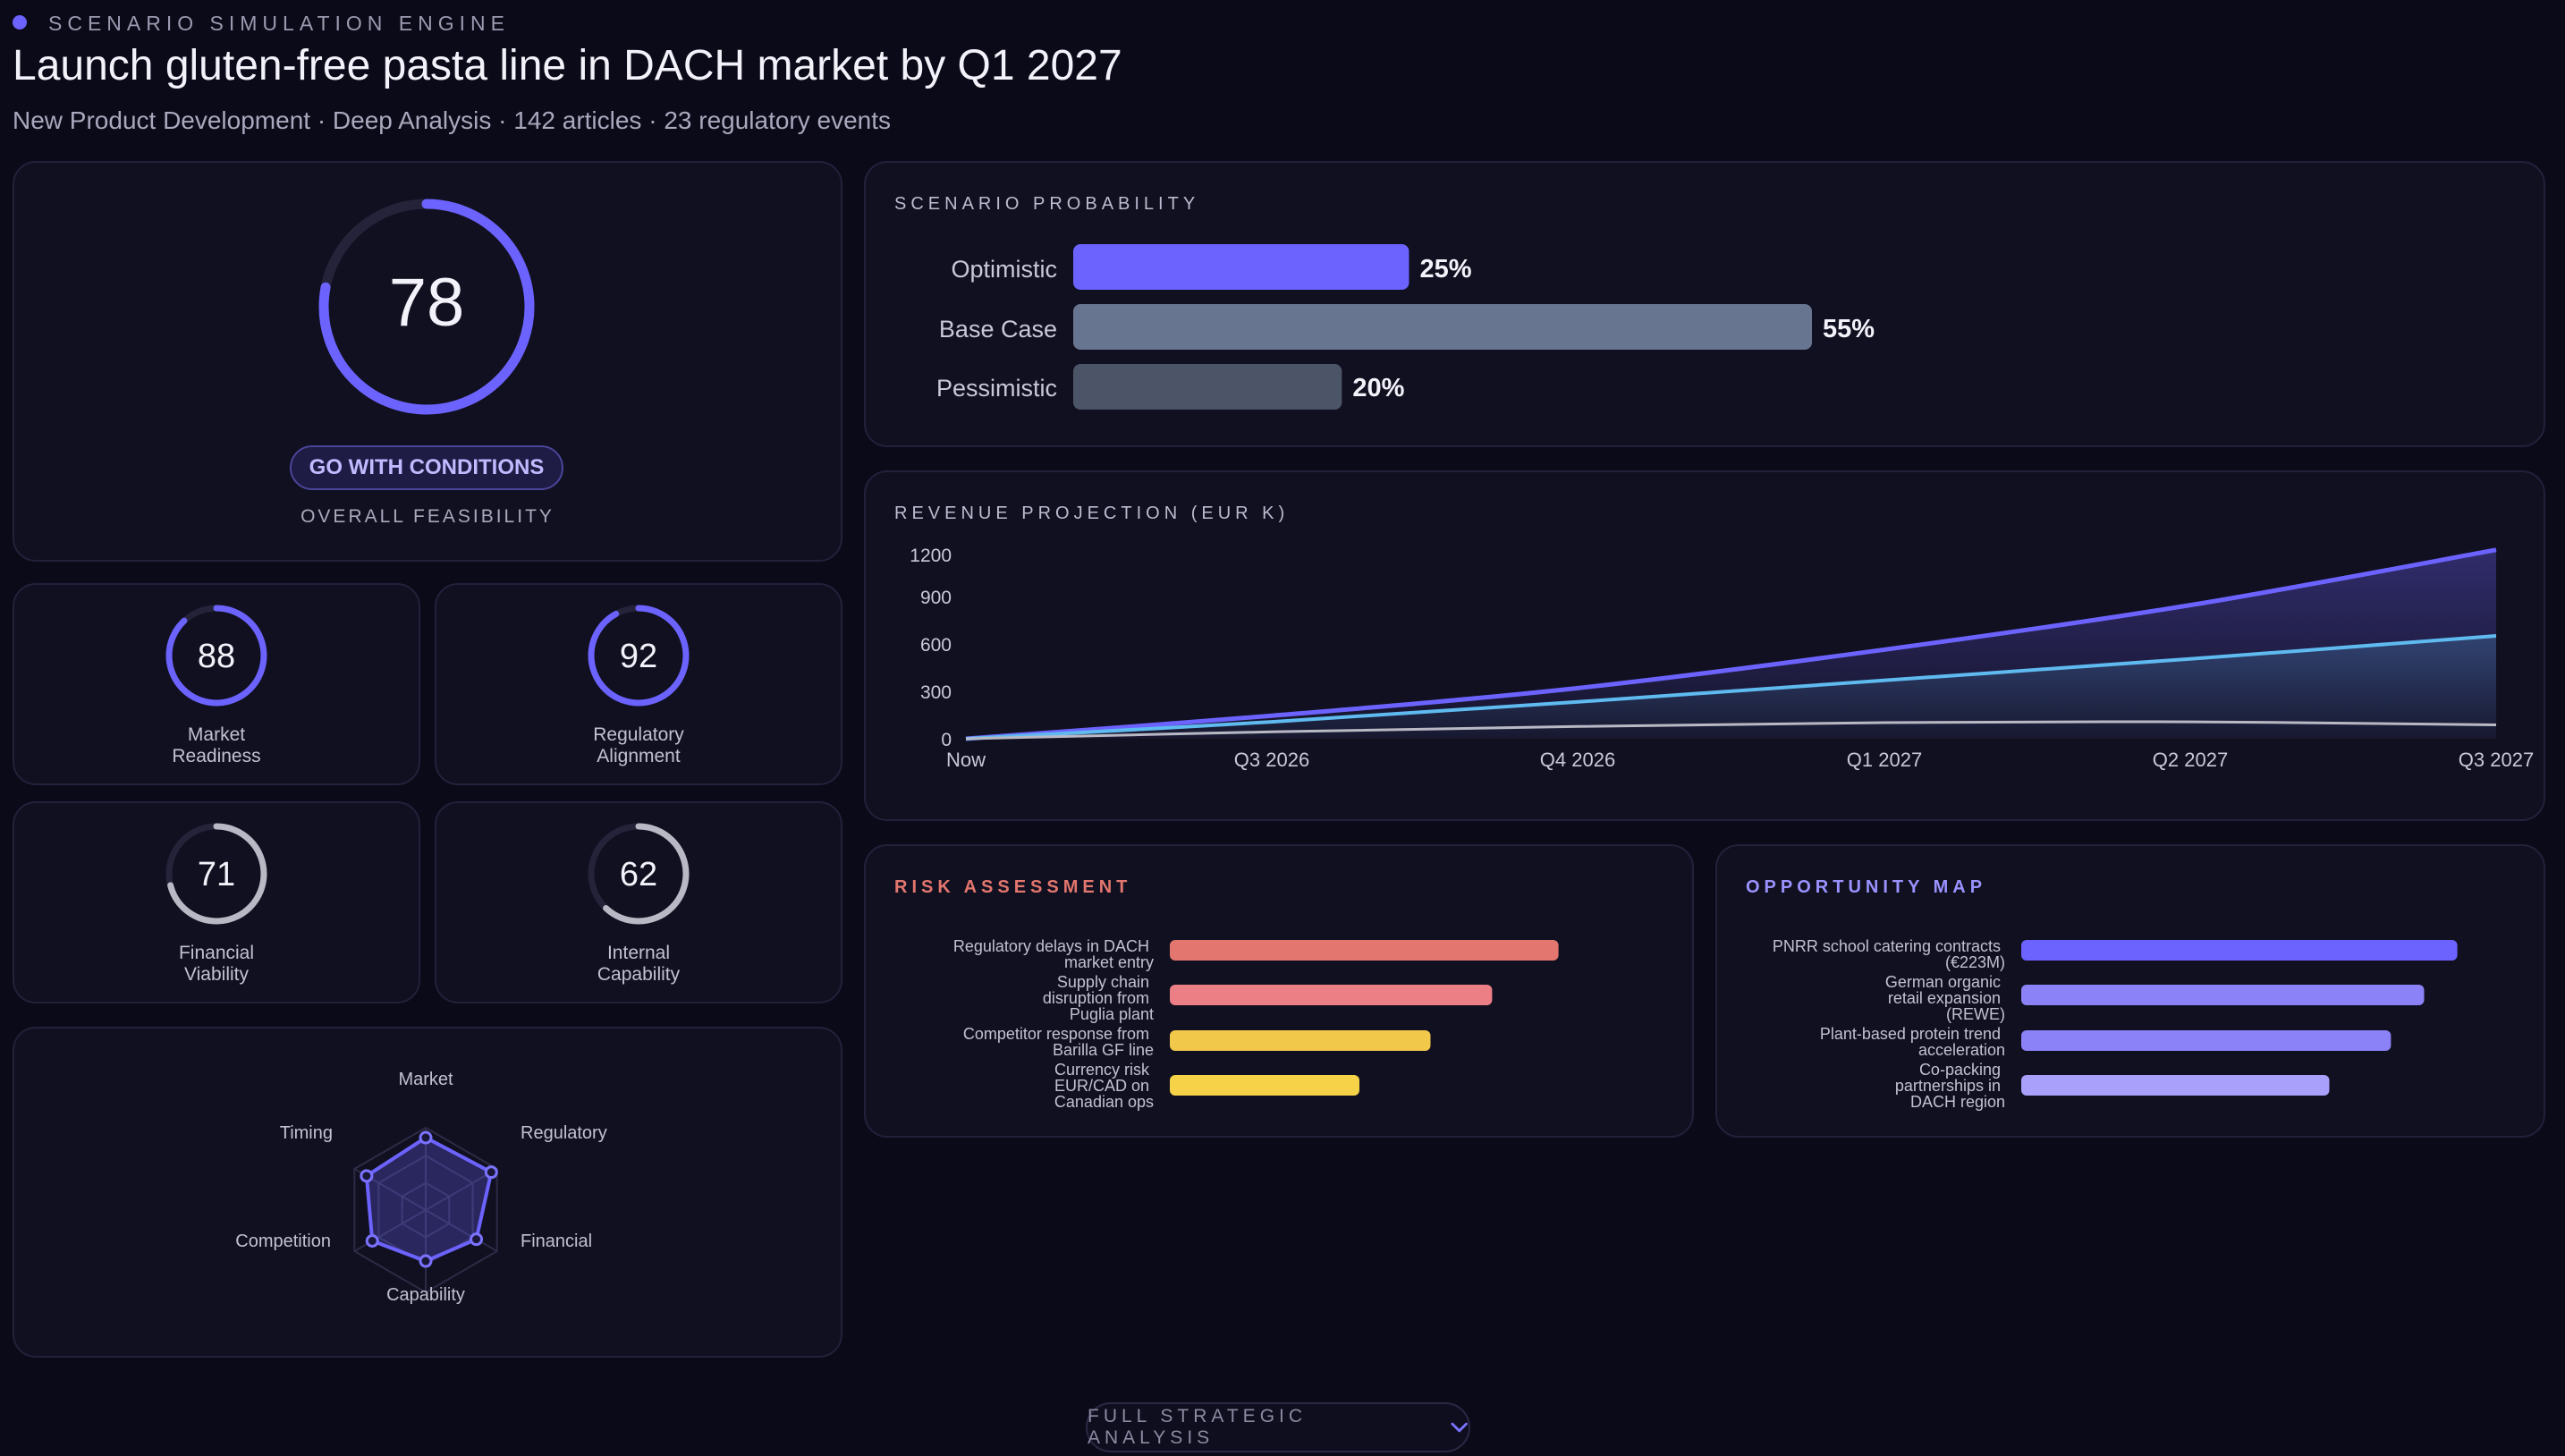 Image resolution: width=2565 pixels, height=1456 pixels. I want to click on x-tick-q3-2027: Q3 2027, so click(2496, 760).